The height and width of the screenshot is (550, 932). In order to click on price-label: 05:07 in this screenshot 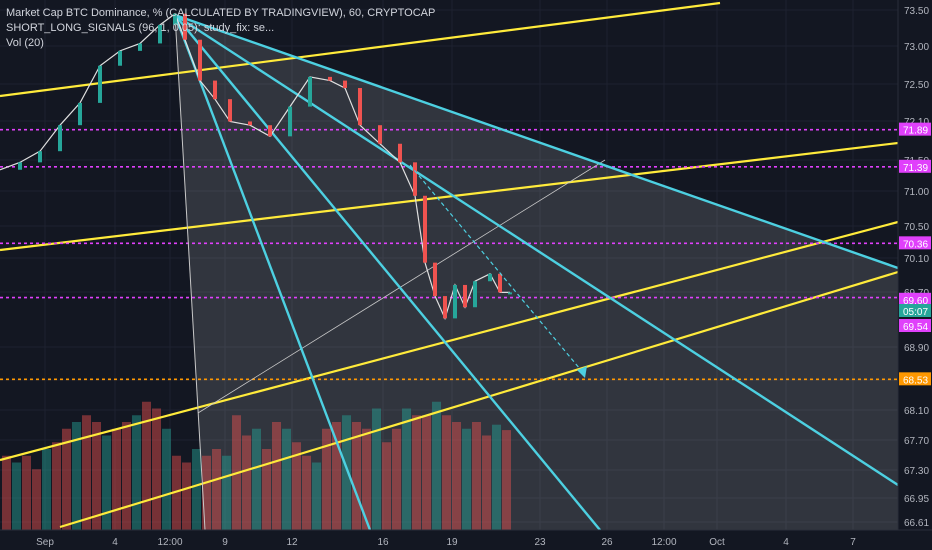, I will do `click(915, 312)`.